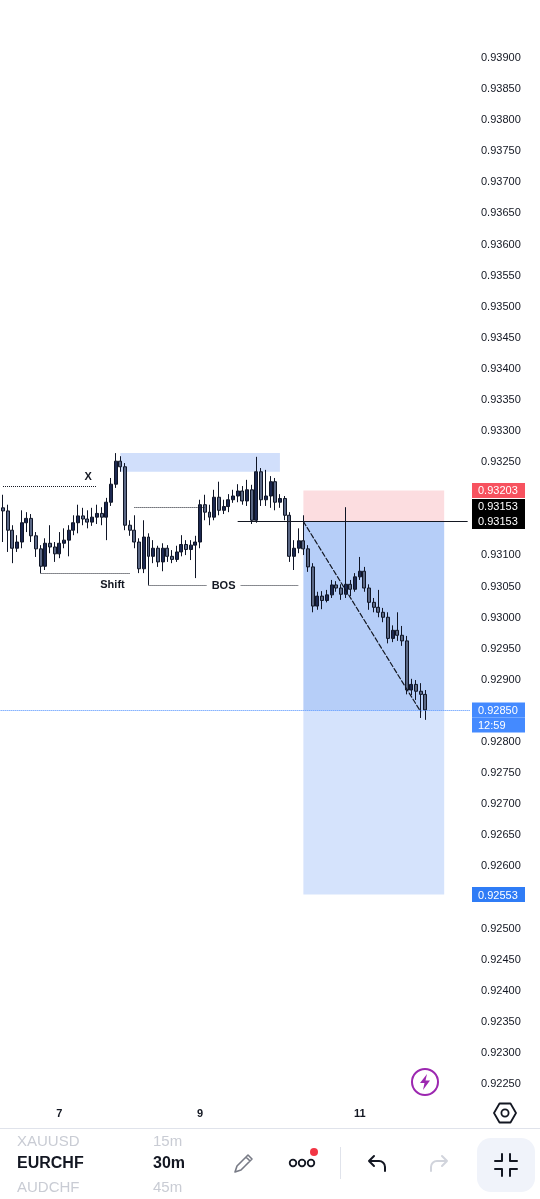 This screenshot has width=540, height=1199. What do you see at coordinates (88, 476) in the screenshot?
I see `ref-line-label: X` at bounding box center [88, 476].